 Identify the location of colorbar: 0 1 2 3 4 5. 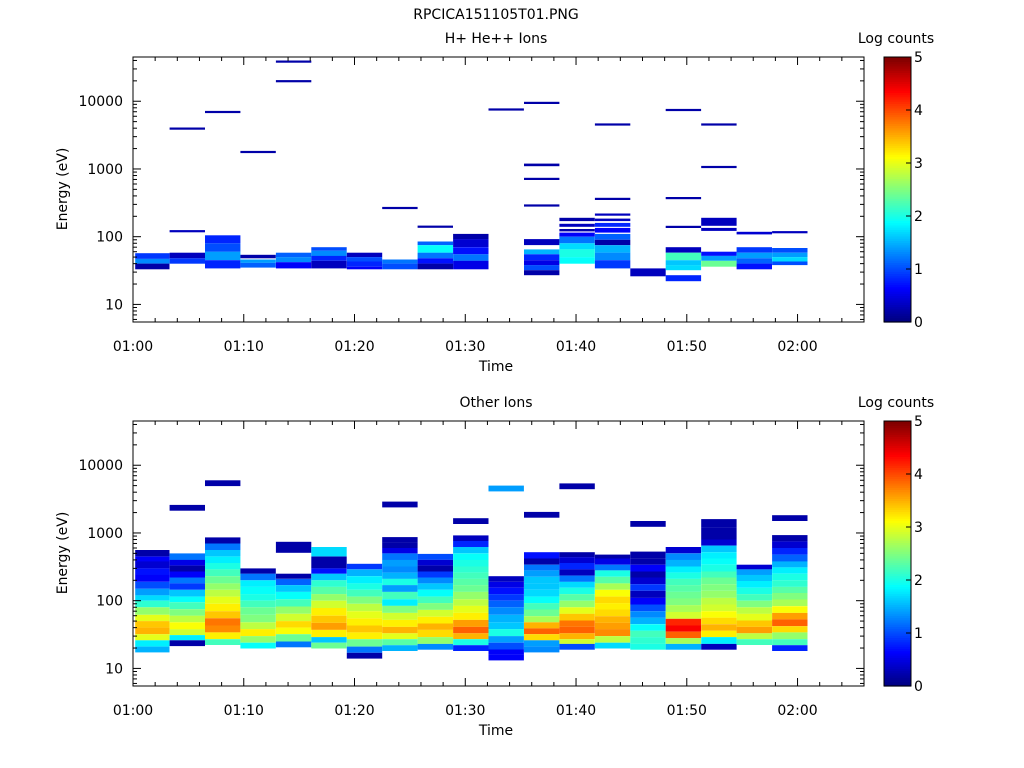
(903, 190).